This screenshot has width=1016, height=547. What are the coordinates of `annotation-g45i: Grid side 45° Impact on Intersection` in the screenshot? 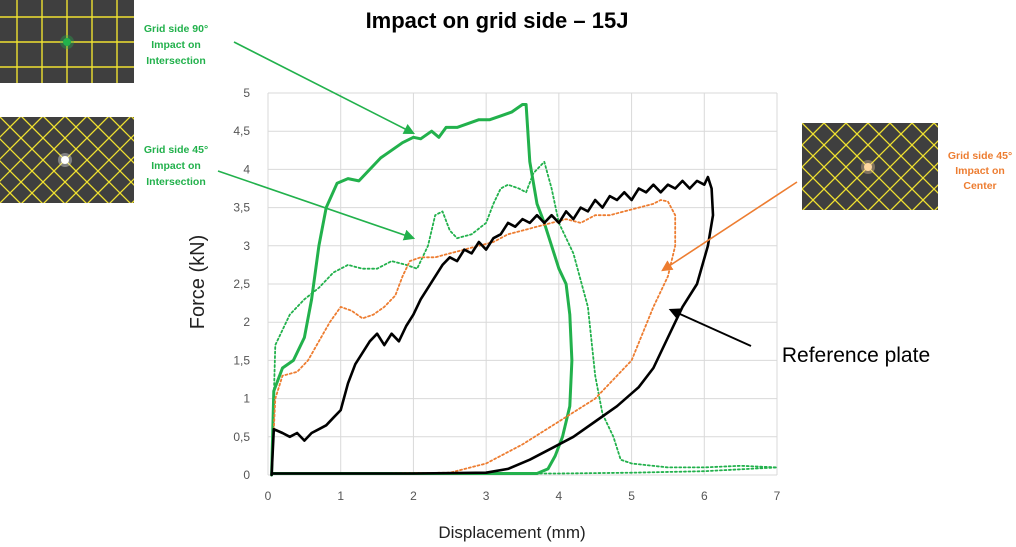 It's located at (280, 192).